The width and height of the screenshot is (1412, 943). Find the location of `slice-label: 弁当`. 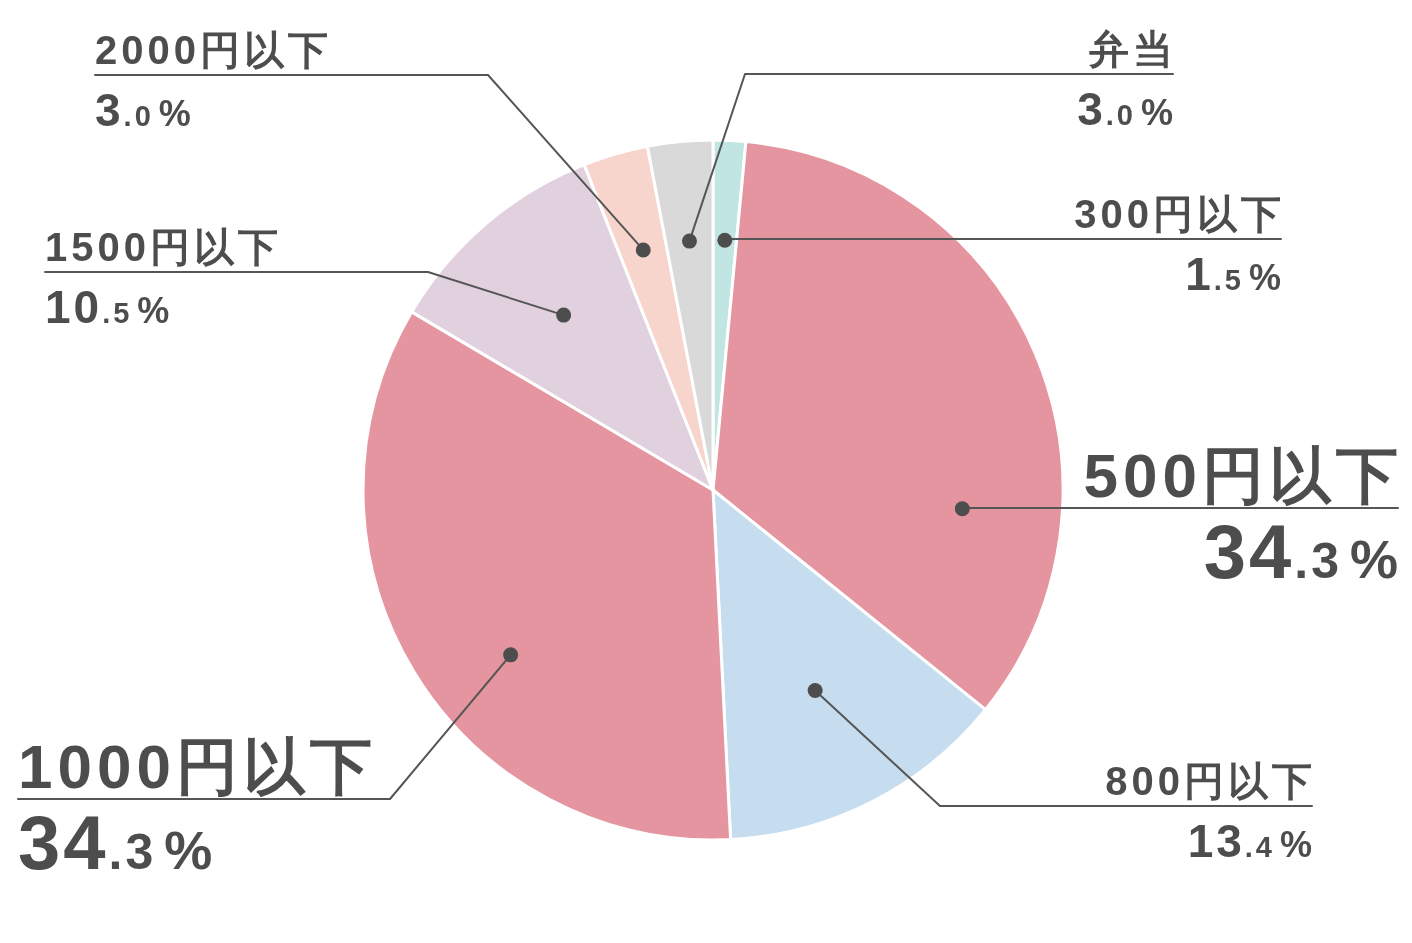

slice-label: 弁当 is located at coordinates (1133, 49).